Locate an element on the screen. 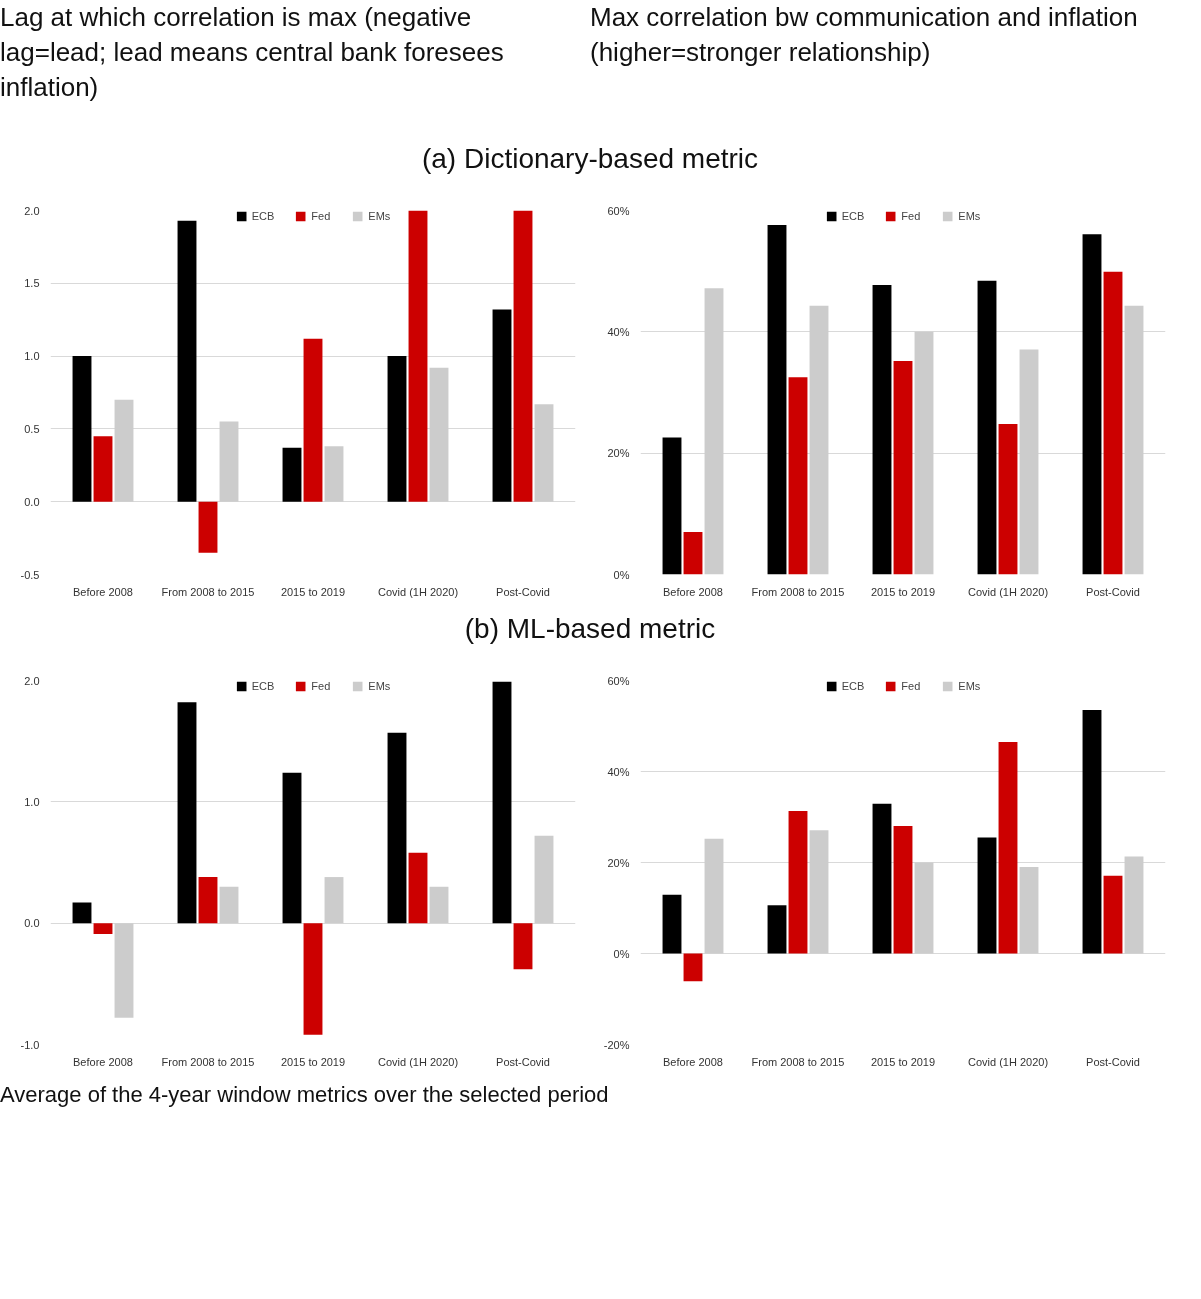  y-tick-label: 1.0 is located at coordinates (32, 801).